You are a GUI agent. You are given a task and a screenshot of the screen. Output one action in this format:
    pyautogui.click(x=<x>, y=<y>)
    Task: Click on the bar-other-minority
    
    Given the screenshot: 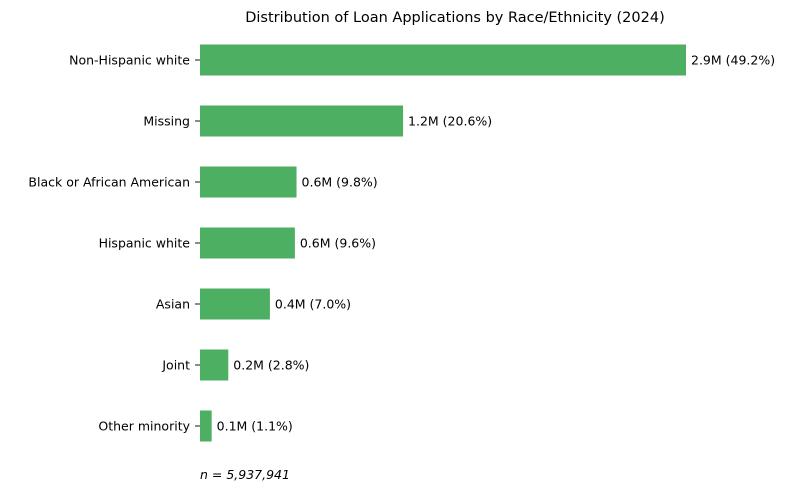 What is the action you would take?
    pyautogui.click(x=206, y=426)
    